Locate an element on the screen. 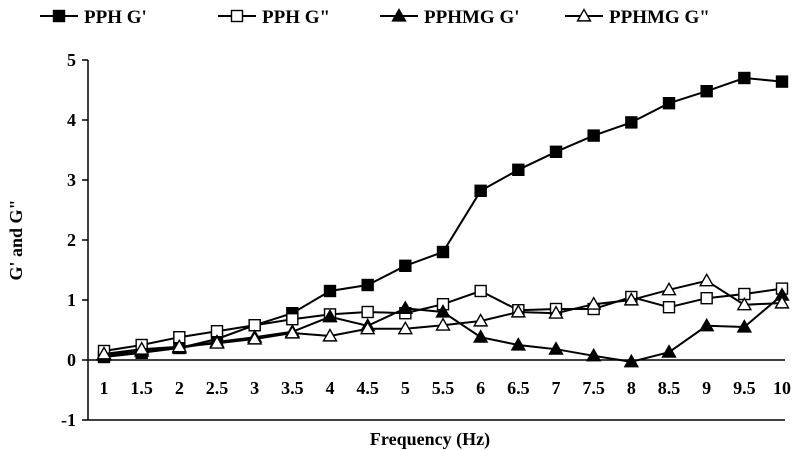  x-tick-label: 1 is located at coordinates (104, 388).